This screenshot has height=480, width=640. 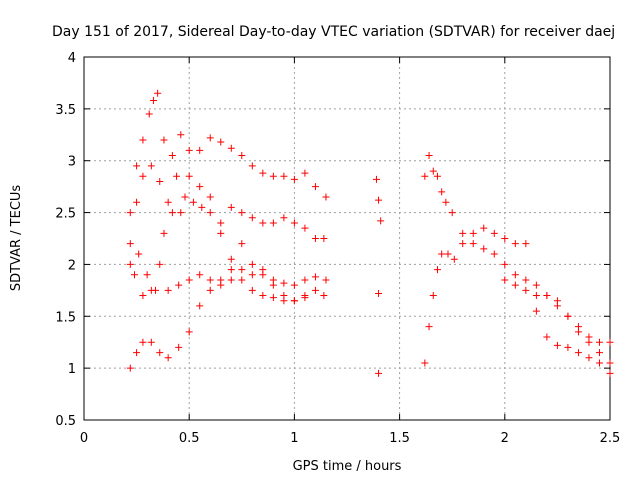 What do you see at coordinates (227, 215) in the screenshot?
I see `series-sat-B` at bounding box center [227, 215].